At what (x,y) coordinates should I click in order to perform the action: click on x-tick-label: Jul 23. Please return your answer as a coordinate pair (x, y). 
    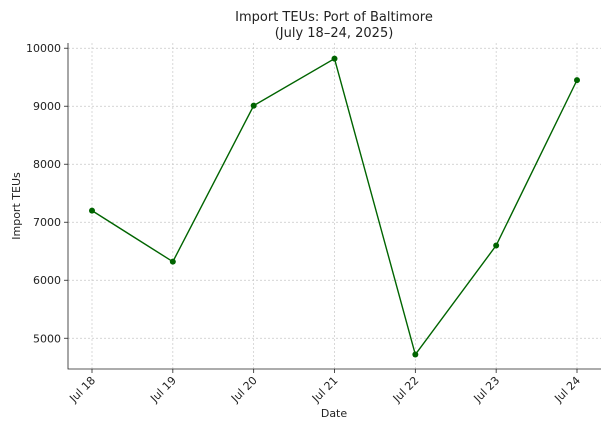
    Looking at the image, I should click on (487, 390).